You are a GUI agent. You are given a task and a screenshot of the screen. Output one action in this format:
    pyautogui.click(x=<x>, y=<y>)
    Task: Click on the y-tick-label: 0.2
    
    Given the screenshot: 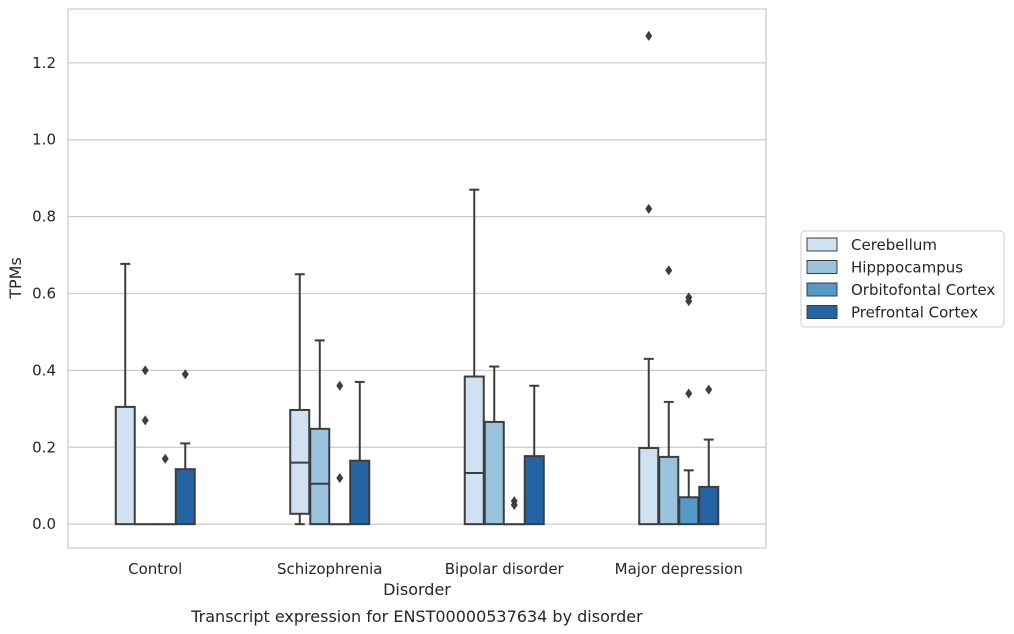 What is the action you would take?
    pyautogui.click(x=44, y=447)
    